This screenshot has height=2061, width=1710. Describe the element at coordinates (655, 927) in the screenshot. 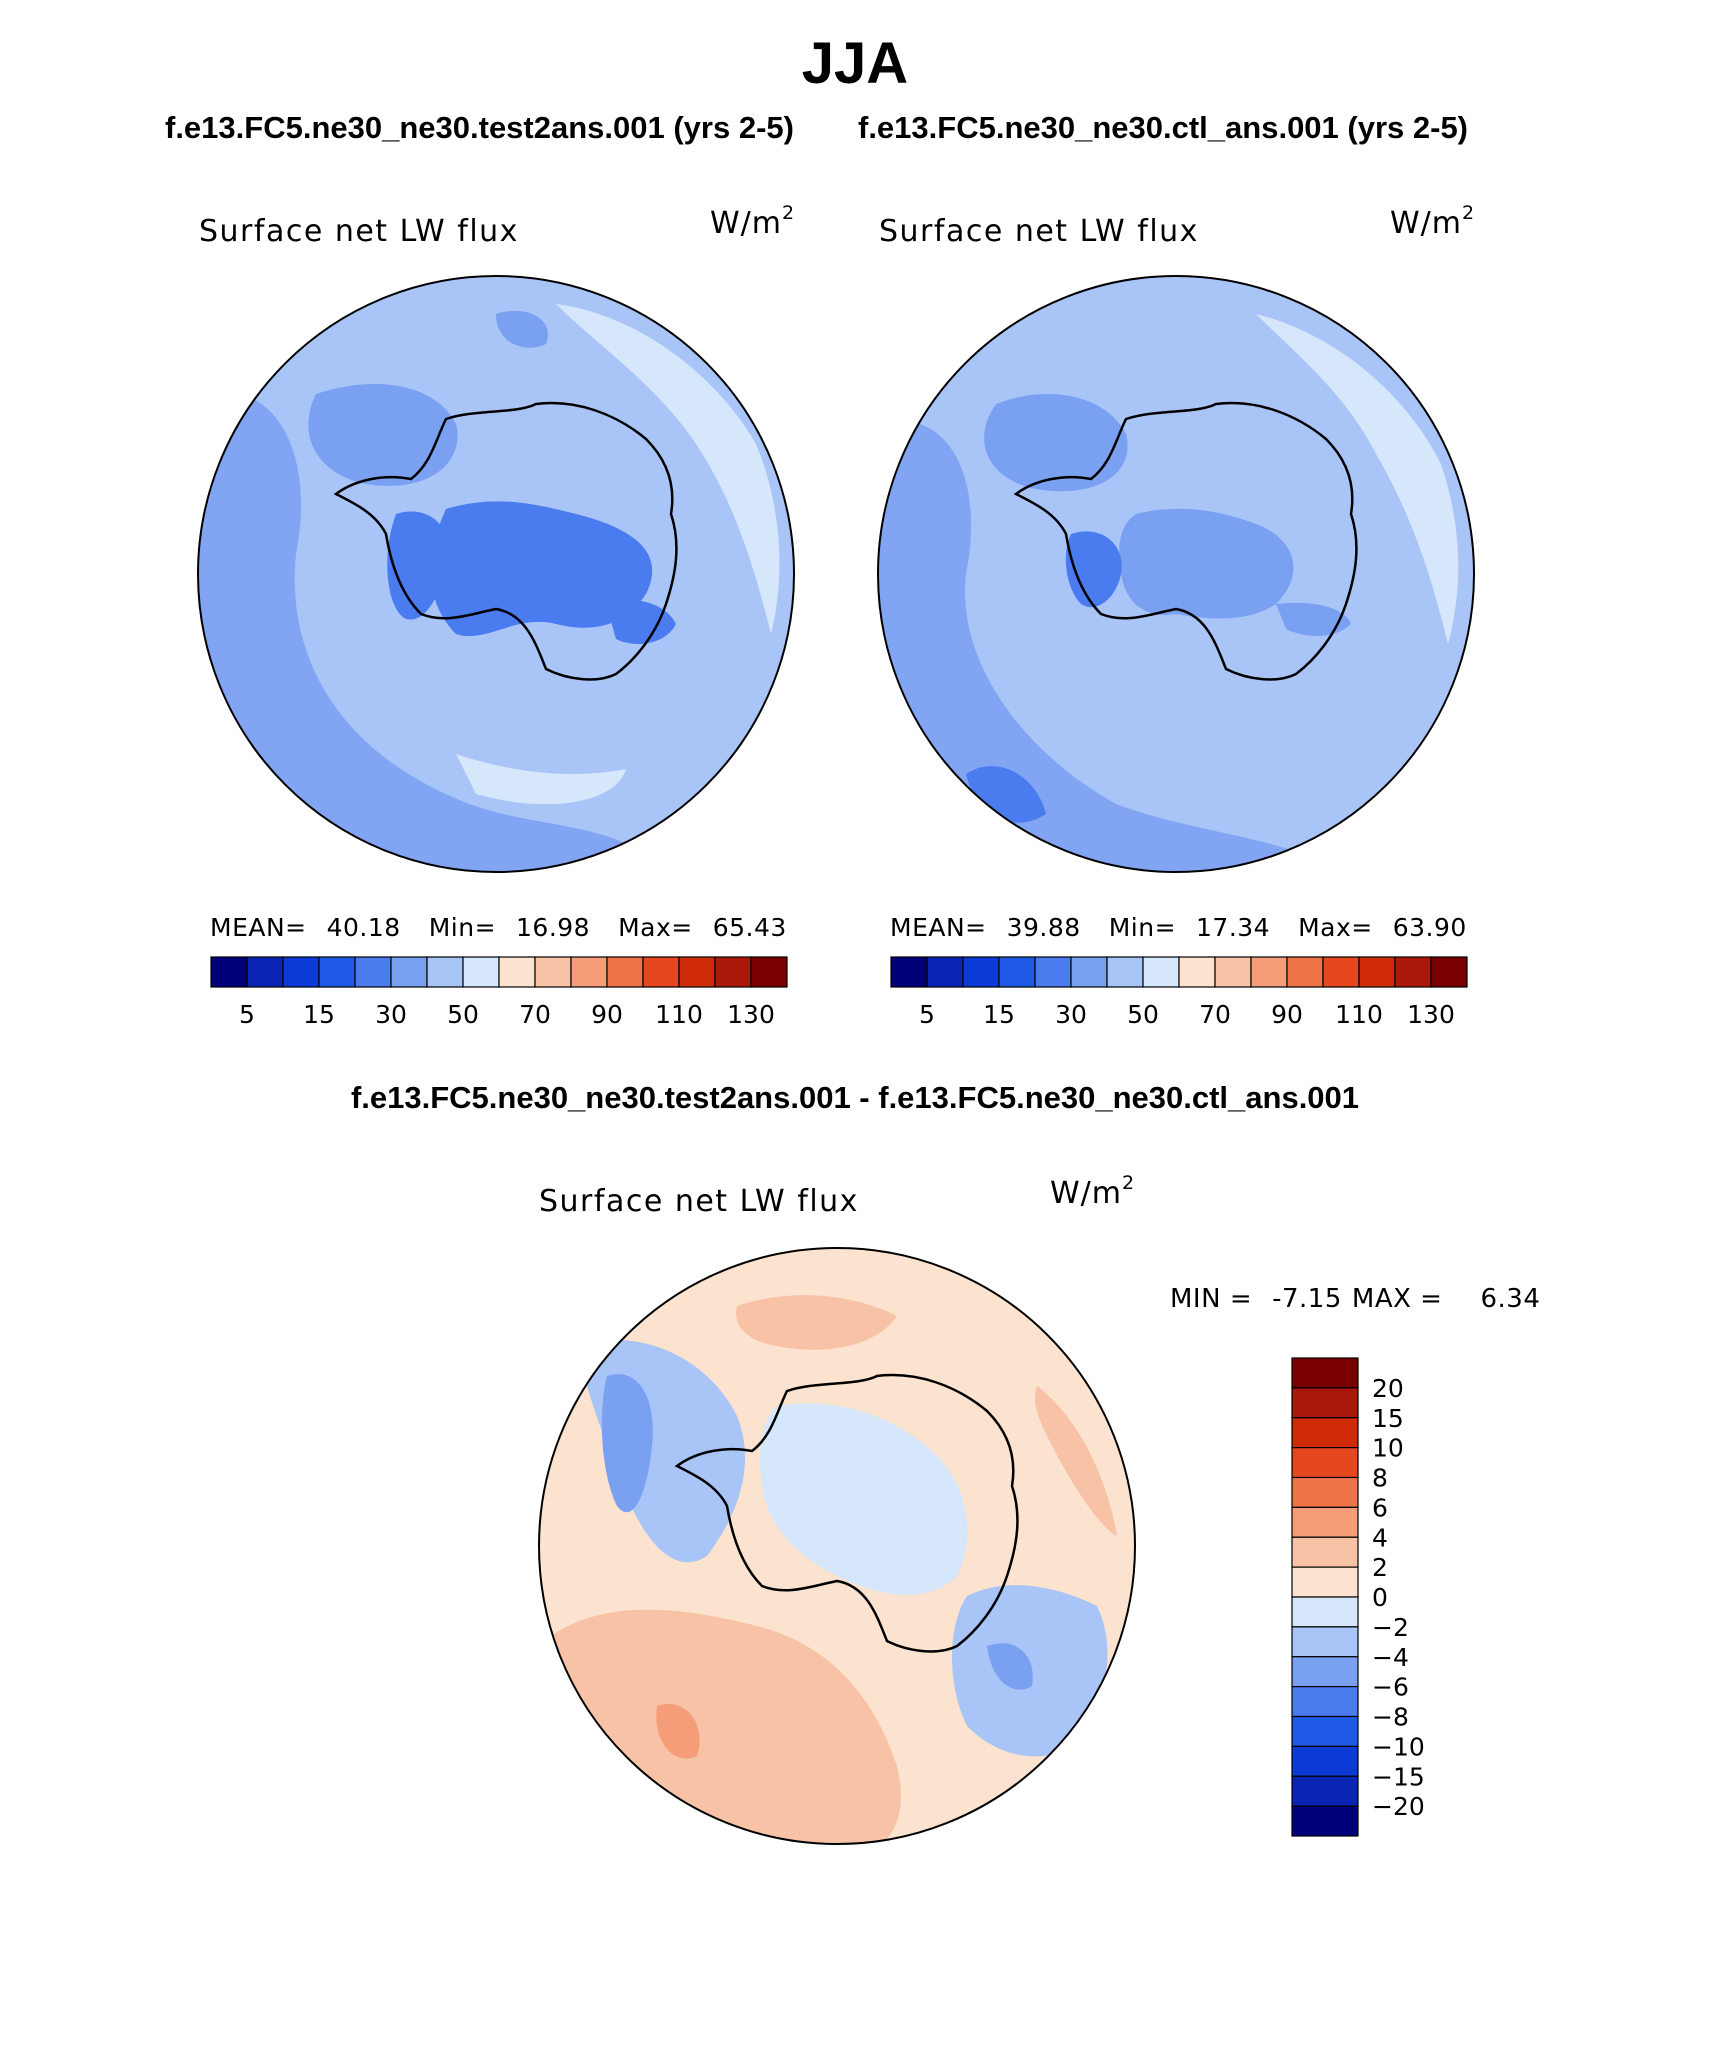

I see `panel1-max-label: Max=` at that location.